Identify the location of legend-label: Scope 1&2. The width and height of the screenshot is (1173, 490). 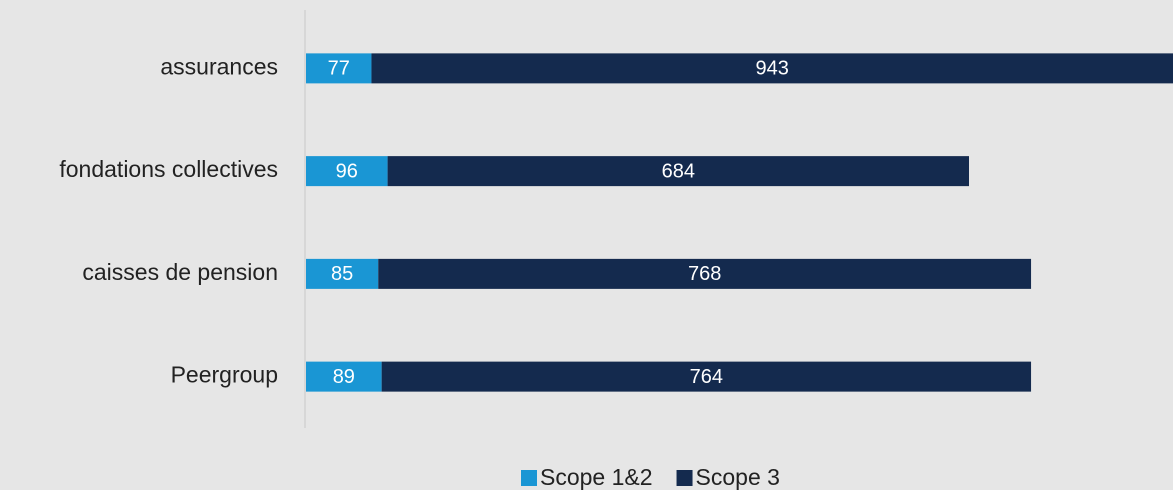
(596, 477).